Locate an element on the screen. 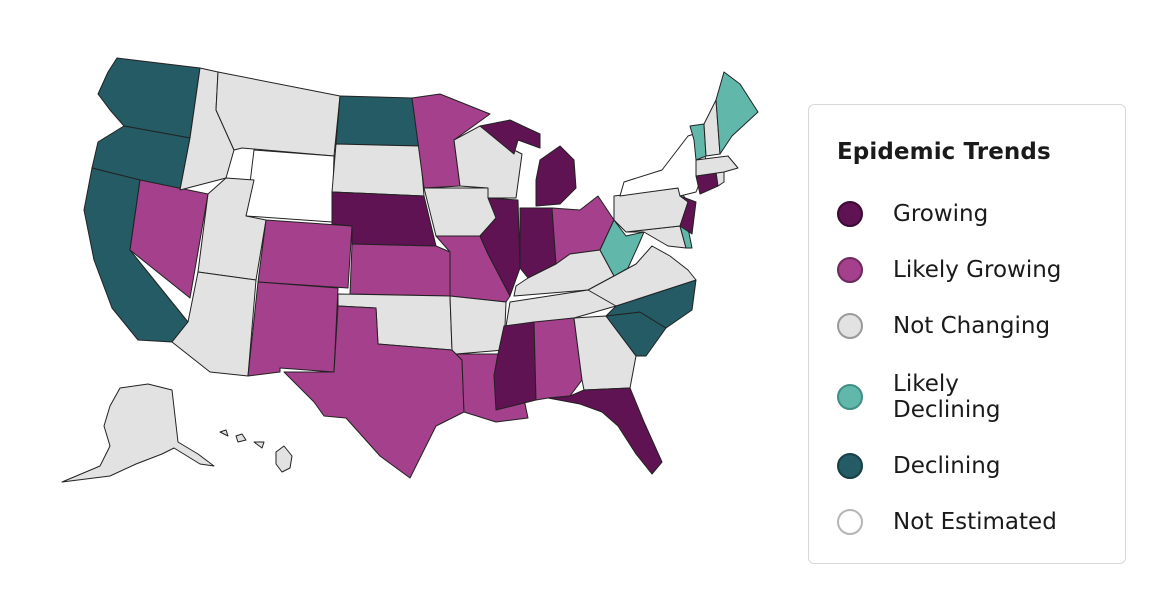 The width and height of the screenshot is (1154, 610). legend-label: Not Changing is located at coordinates (972, 326).